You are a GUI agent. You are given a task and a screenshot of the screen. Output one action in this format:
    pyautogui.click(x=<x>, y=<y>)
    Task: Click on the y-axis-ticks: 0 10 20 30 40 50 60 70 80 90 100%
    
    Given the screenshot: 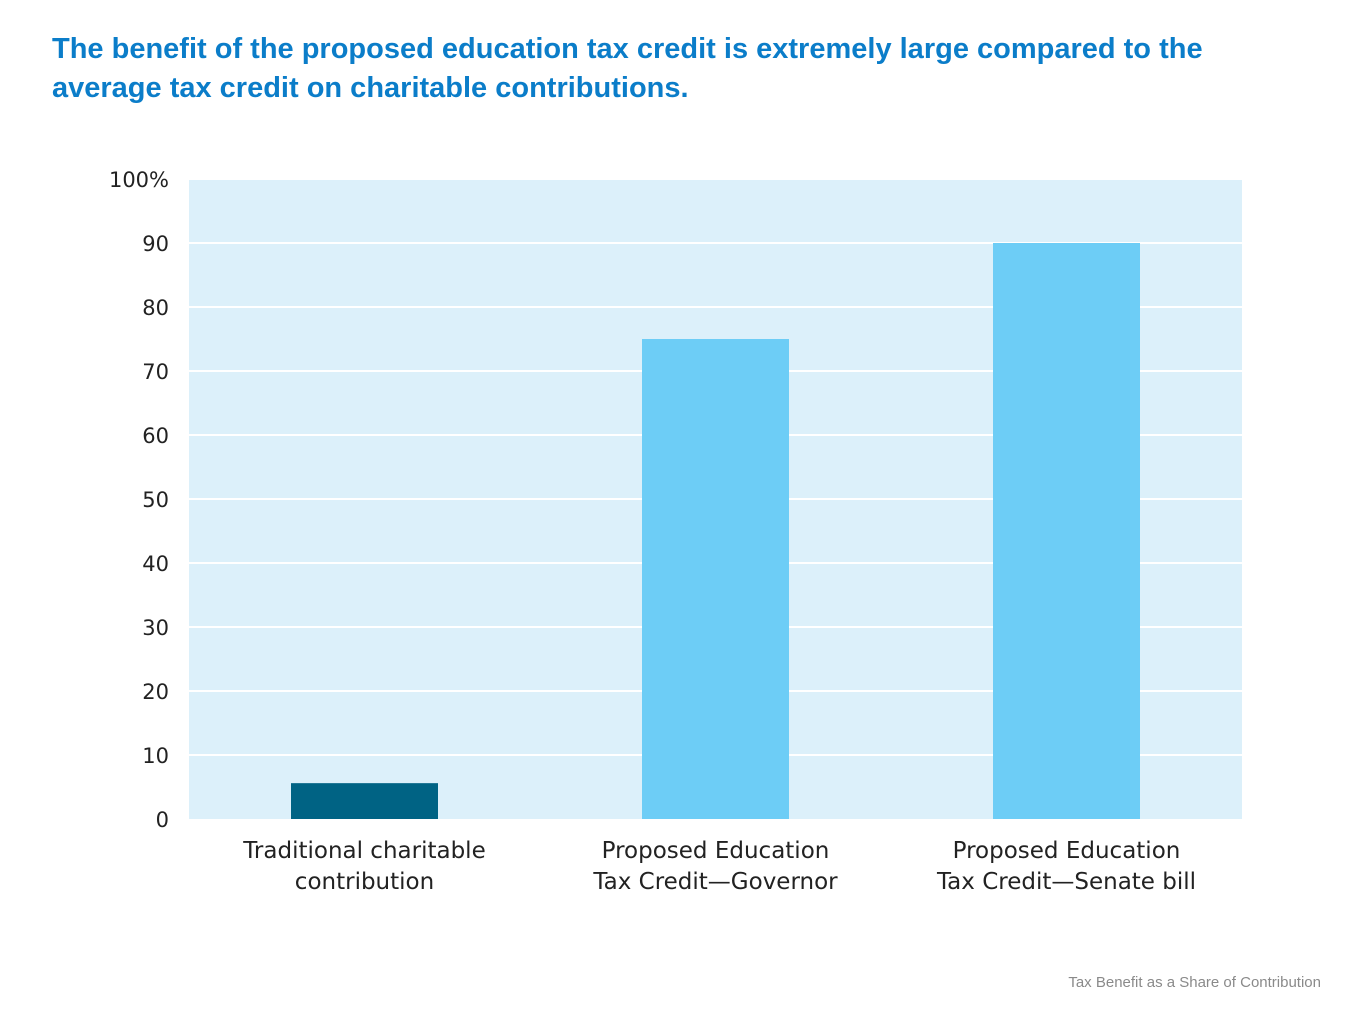 What is the action you would take?
    pyautogui.click(x=139, y=500)
    